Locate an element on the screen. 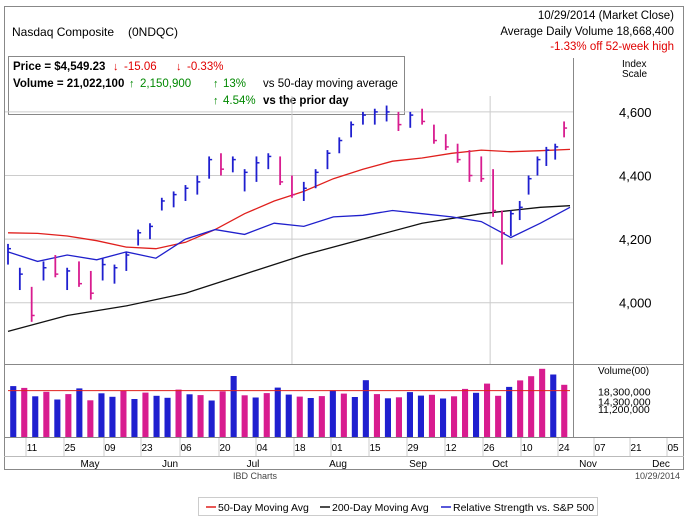 The width and height of the screenshot is (688, 521). month-label: Jun is located at coordinates (170, 464).